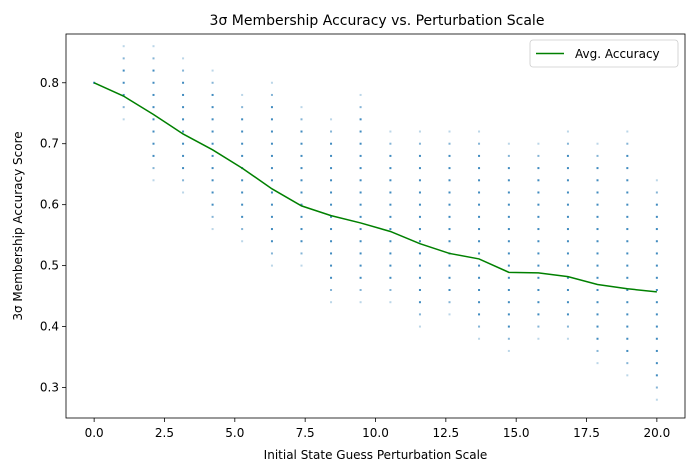 This screenshot has width=695, height=476. Describe the element at coordinates (375, 433) in the screenshot. I see `x-tick-label: 10.0` at that location.